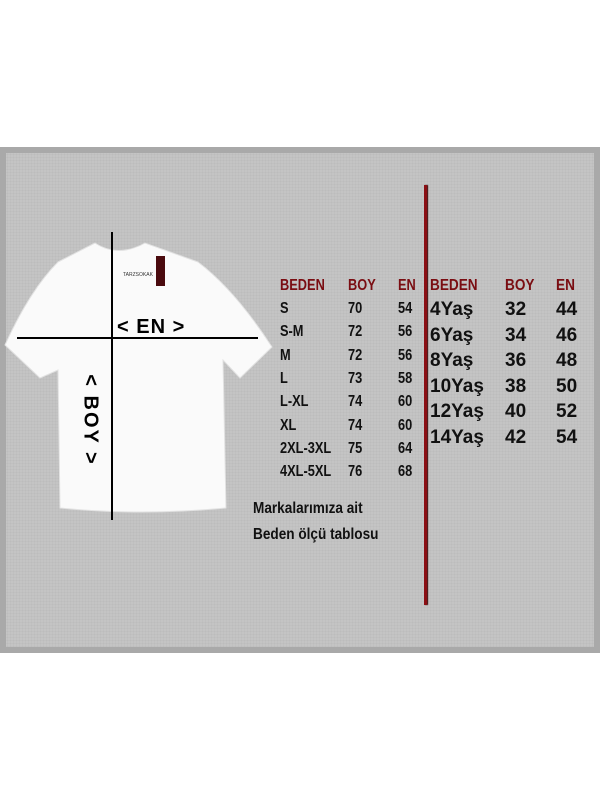 The image size is (600, 800). Describe the element at coordinates (405, 472) in the screenshot. I see `adult-cell-width: 68` at that location.